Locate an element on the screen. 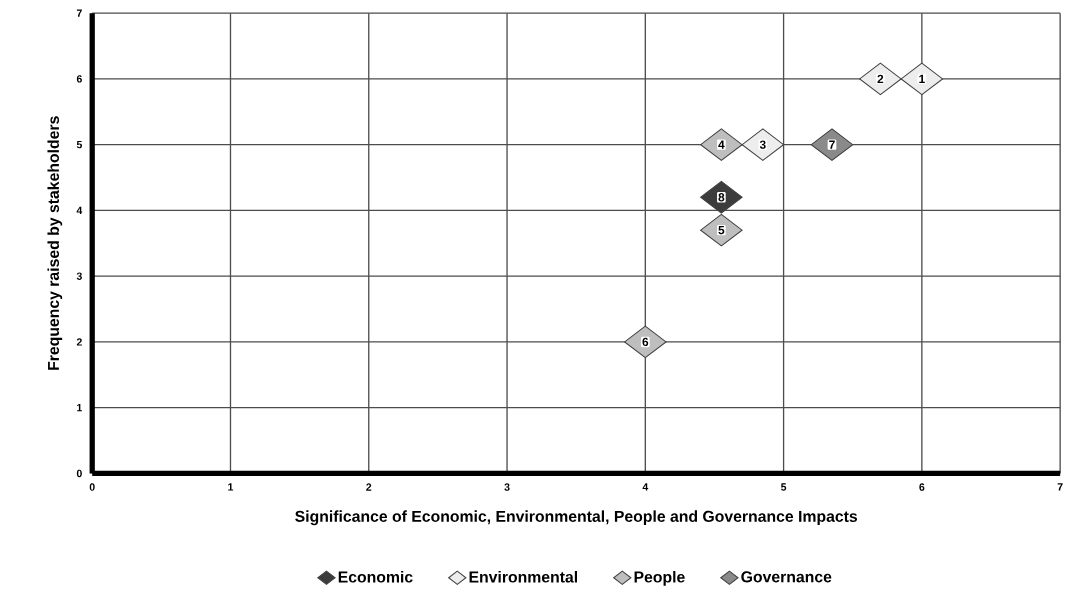 The width and height of the screenshot is (1070, 608). annotation: 3 is located at coordinates (762, 145).